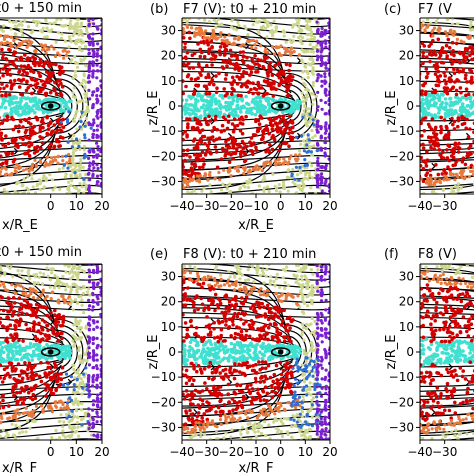  What do you see at coordinates (255, 206) in the screenshot?
I see `x-tick-label: −10` at bounding box center [255, 206].